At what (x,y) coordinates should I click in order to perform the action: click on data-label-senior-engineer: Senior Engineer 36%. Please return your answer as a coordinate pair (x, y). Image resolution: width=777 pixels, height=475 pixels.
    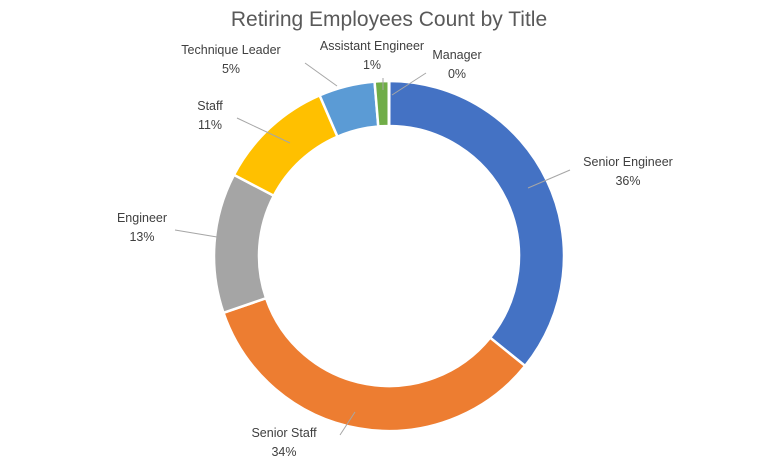
    Looking at the image, I should click on (628, 171).